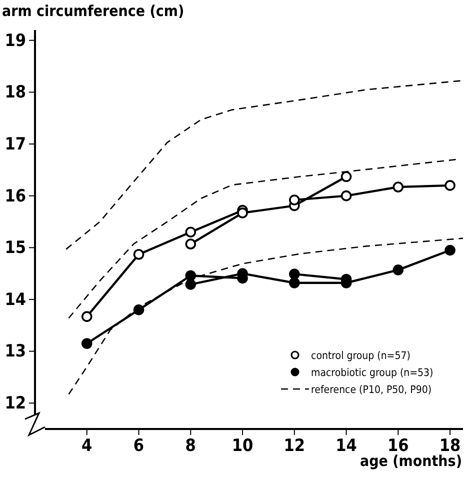 This screenshot has height=478, width=464. I want to click on x-axis-title: age (months), so click(411, 461).